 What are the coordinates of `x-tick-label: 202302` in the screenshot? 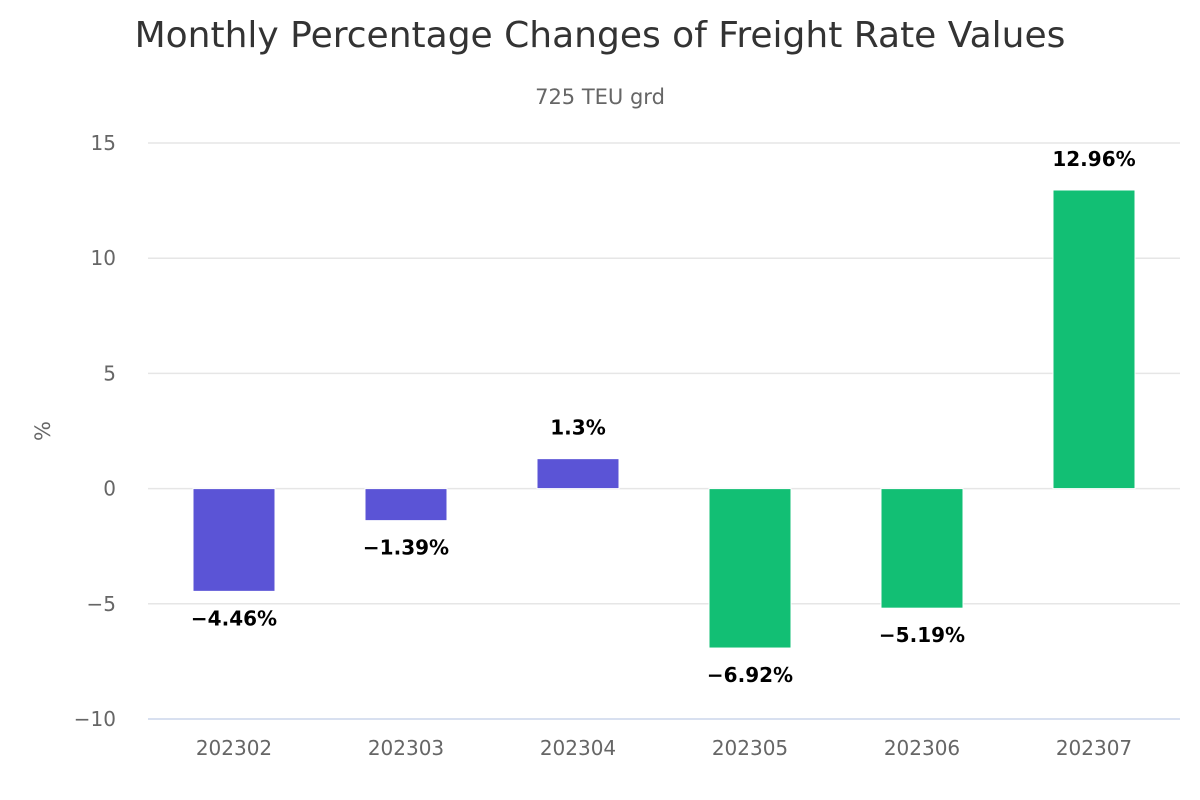 It's located at (234, 748).